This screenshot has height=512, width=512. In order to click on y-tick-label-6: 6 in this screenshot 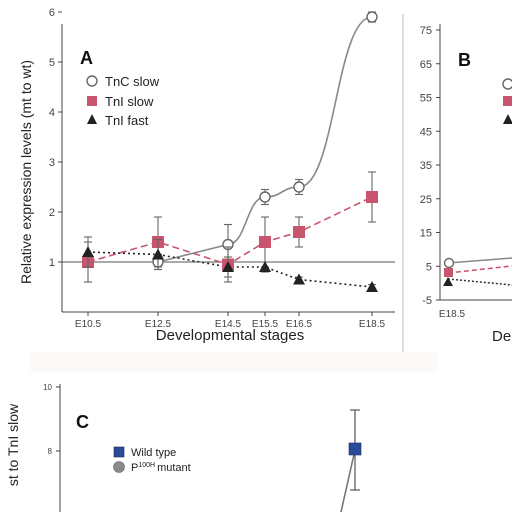, I will do `click(52, 13)`.